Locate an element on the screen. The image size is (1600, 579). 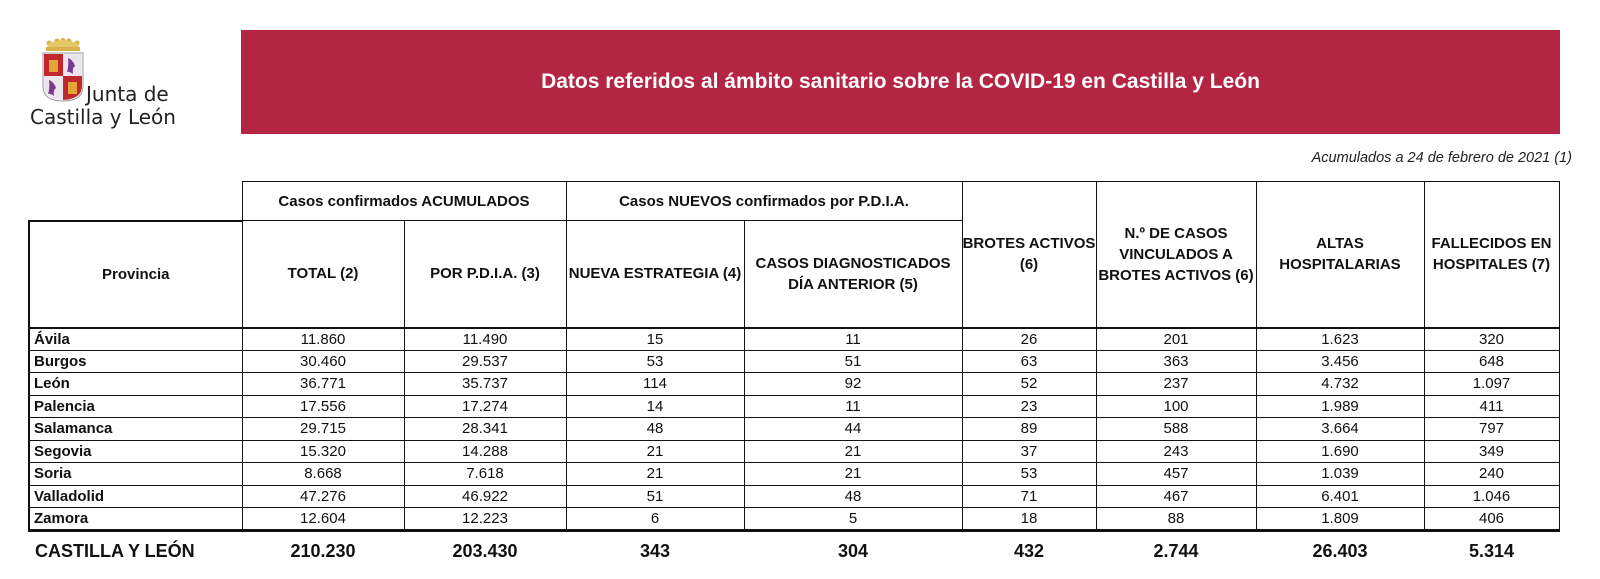
cell-vinculados: 467 is located at coordinates (1176, 496).